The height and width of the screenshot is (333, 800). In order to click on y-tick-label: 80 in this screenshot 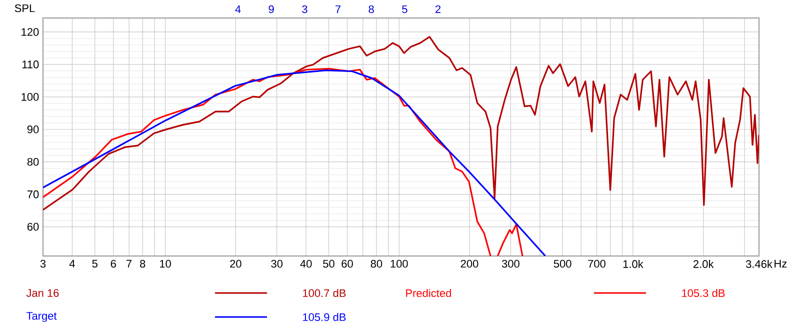, I will do `click(33, 162)`.